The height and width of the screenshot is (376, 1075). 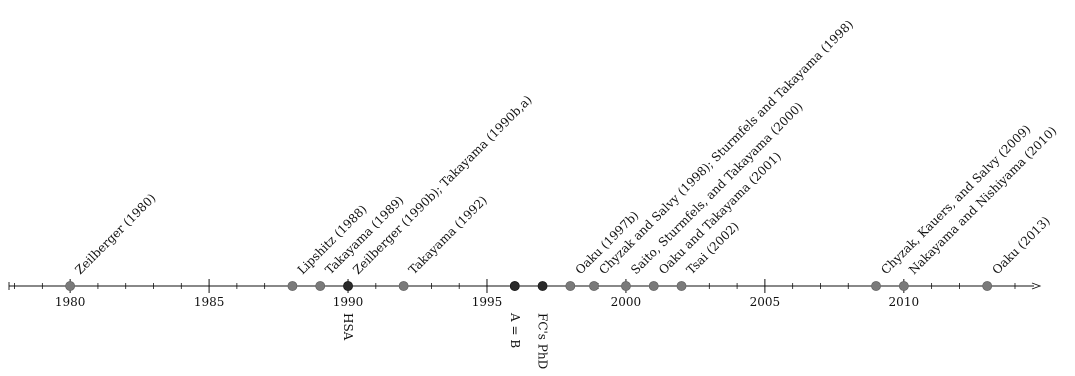 I want to click on axis-layer: 1980 1985 1990 1995 2000 2005 2010, so click(x=525, y=294).